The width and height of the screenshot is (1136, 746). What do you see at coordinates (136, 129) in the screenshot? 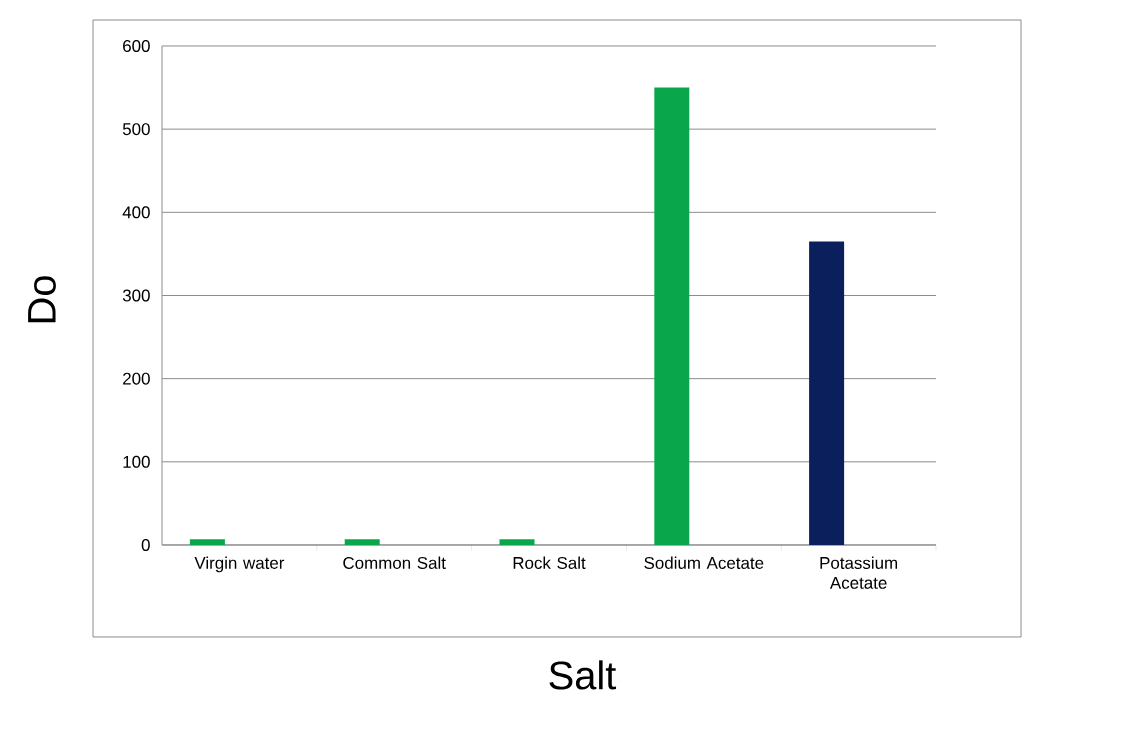
I see `y-tick-label: 500` at bounding box center [136, 129].